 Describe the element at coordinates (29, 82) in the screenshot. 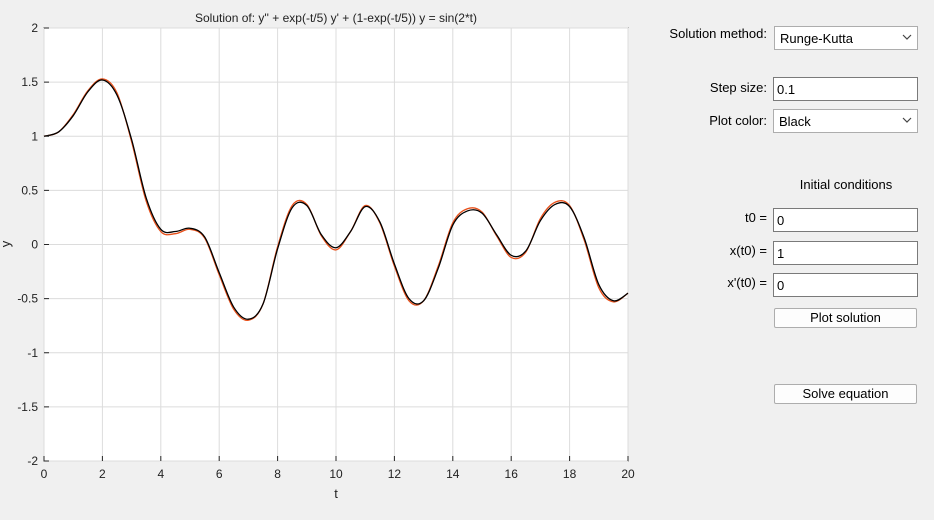

I see `y-tick-label: 1.5` at that location.